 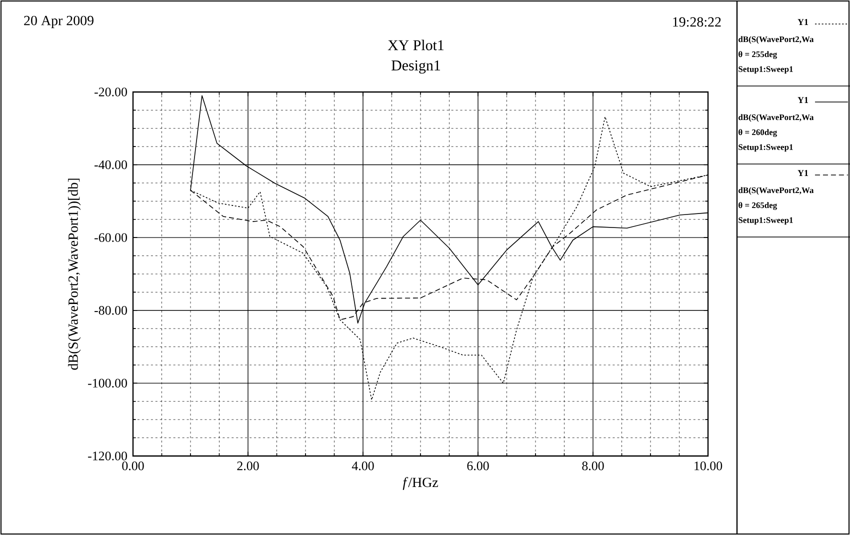 What do you see at coordinates (111, 237) in the screenshot?
I see `y-tick-label: -60.00` at bounding box center [111, 237].